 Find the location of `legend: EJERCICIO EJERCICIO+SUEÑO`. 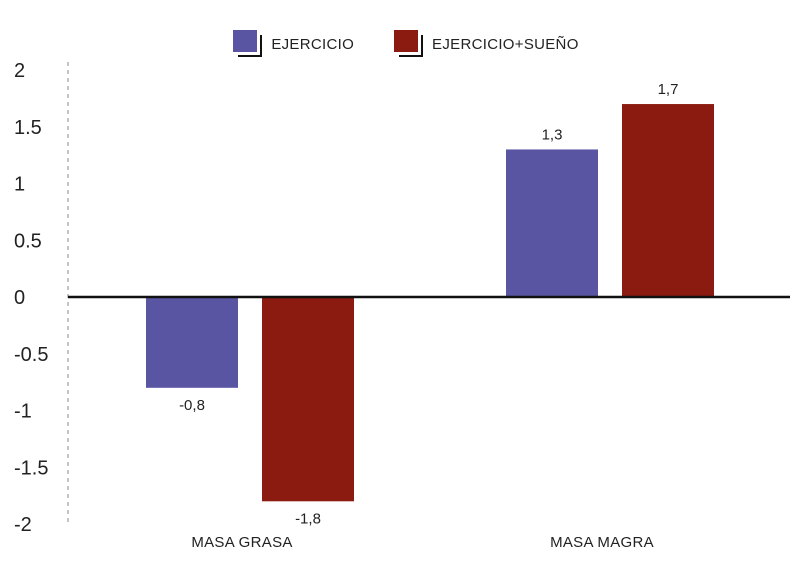

legend: EJERCICIO EJERCICIO+SUEÑO is located at coordinates (406, 44).